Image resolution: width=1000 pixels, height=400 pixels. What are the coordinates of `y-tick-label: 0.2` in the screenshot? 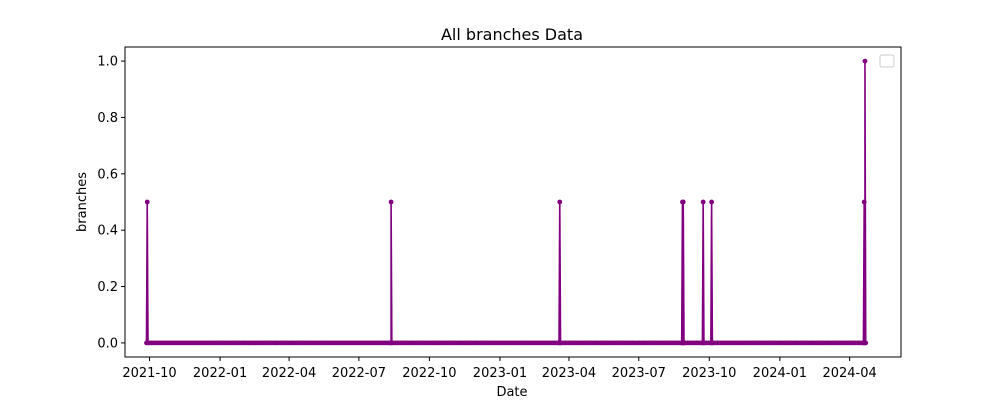 It's located at (107, 287).